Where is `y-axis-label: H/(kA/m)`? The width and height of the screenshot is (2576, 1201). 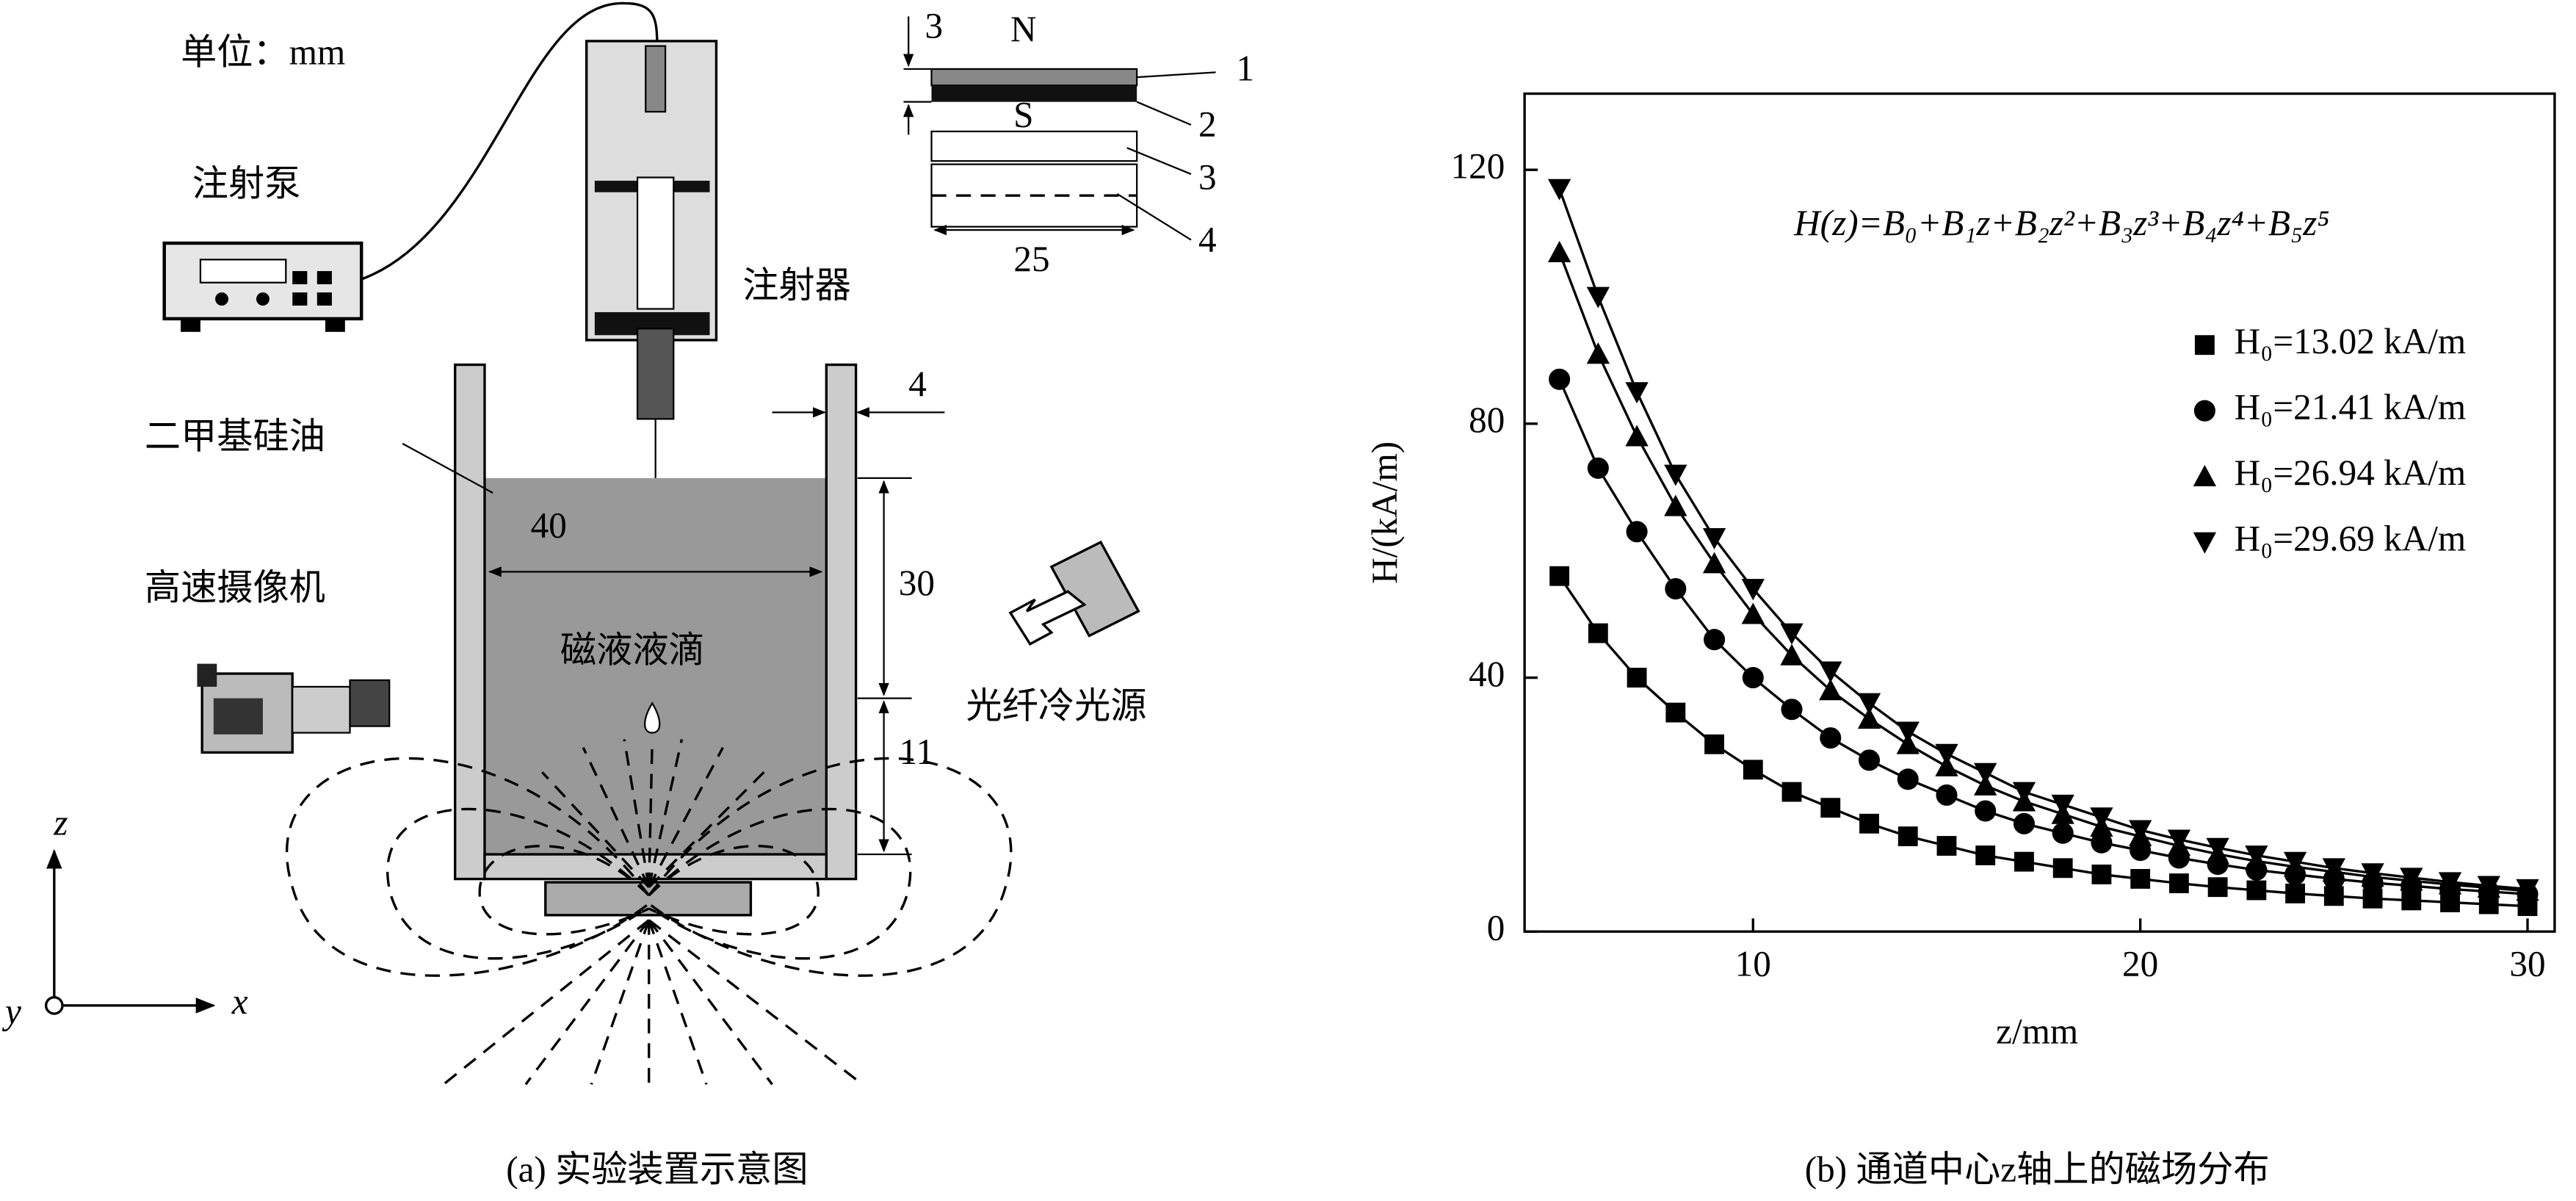
y-axis-label: H/(kA/m) is located at coordinates (1384, 512).